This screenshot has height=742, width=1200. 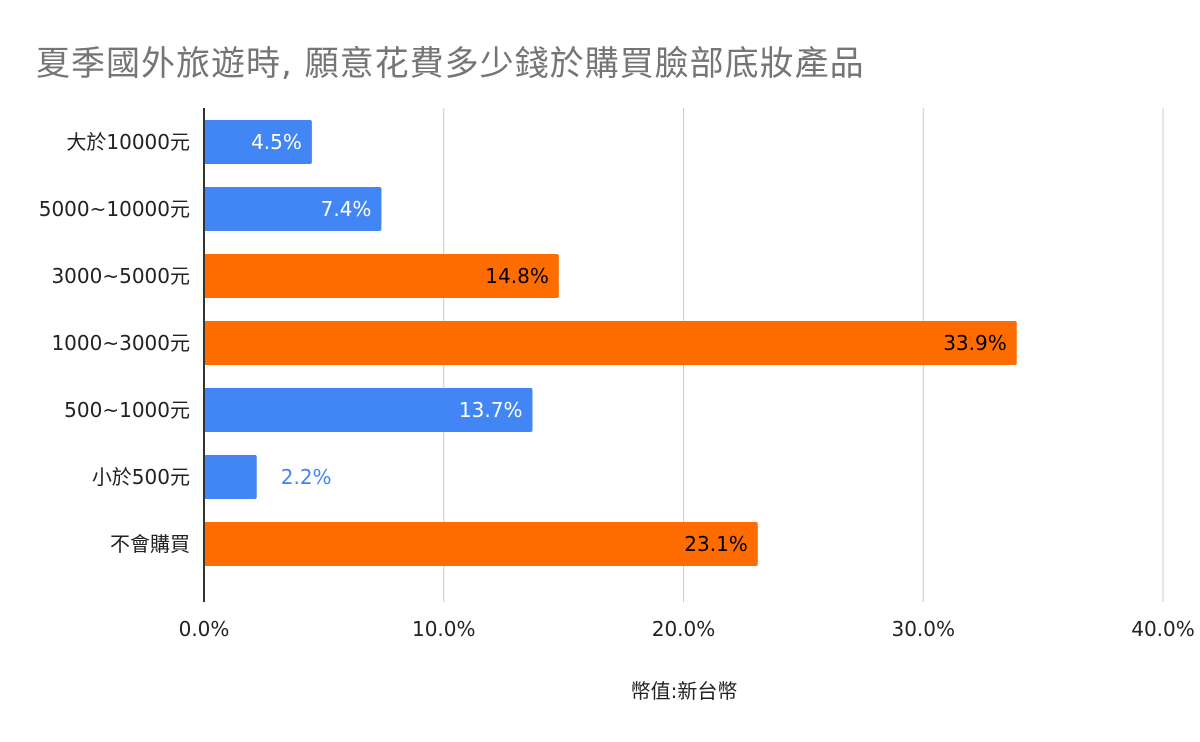 What do you see at coordinates (1163, 629) in the screenshot?
I see `x-tick-label: 40.0%` at bounding box center [1163, 629].